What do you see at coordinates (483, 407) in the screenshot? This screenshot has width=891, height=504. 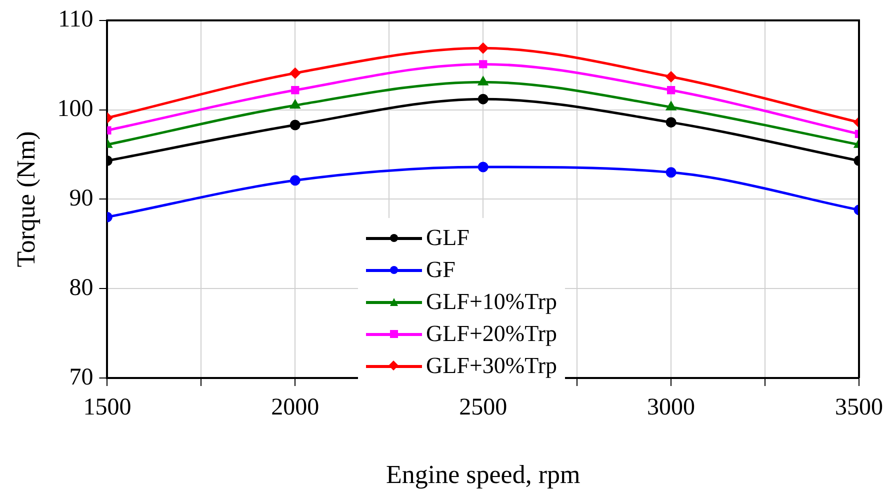 I see `x-tick-label: 2500` at bounding box center [483, 407].